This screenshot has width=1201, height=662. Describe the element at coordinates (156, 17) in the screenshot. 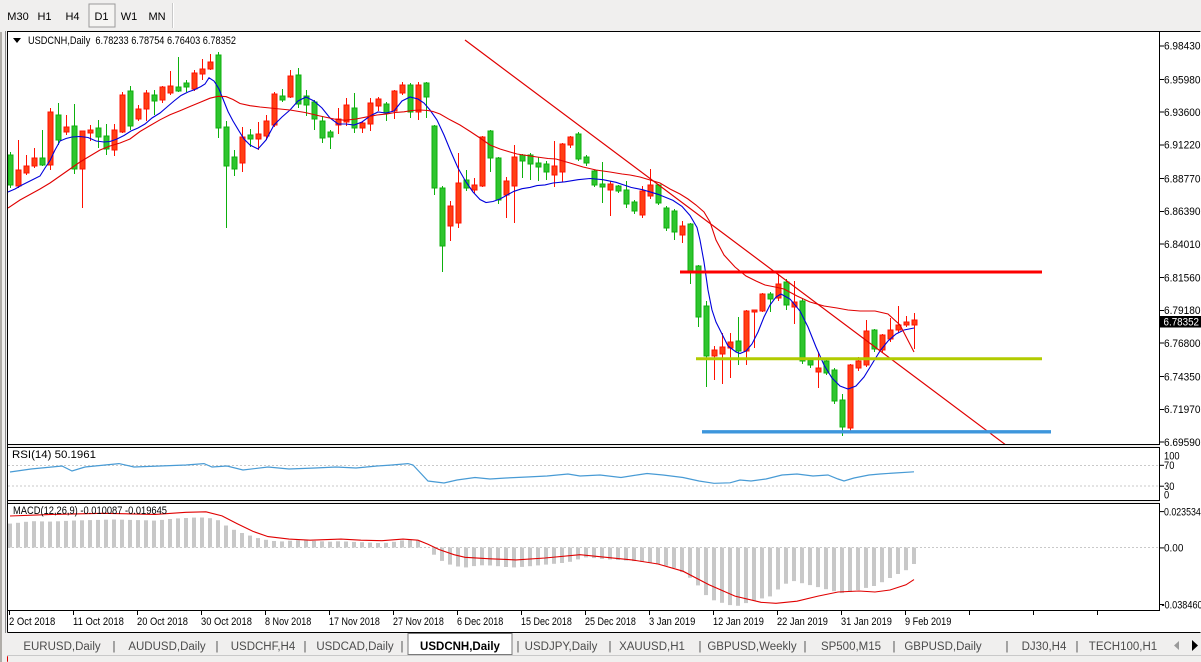

I see `svg-text: MN` at that location.